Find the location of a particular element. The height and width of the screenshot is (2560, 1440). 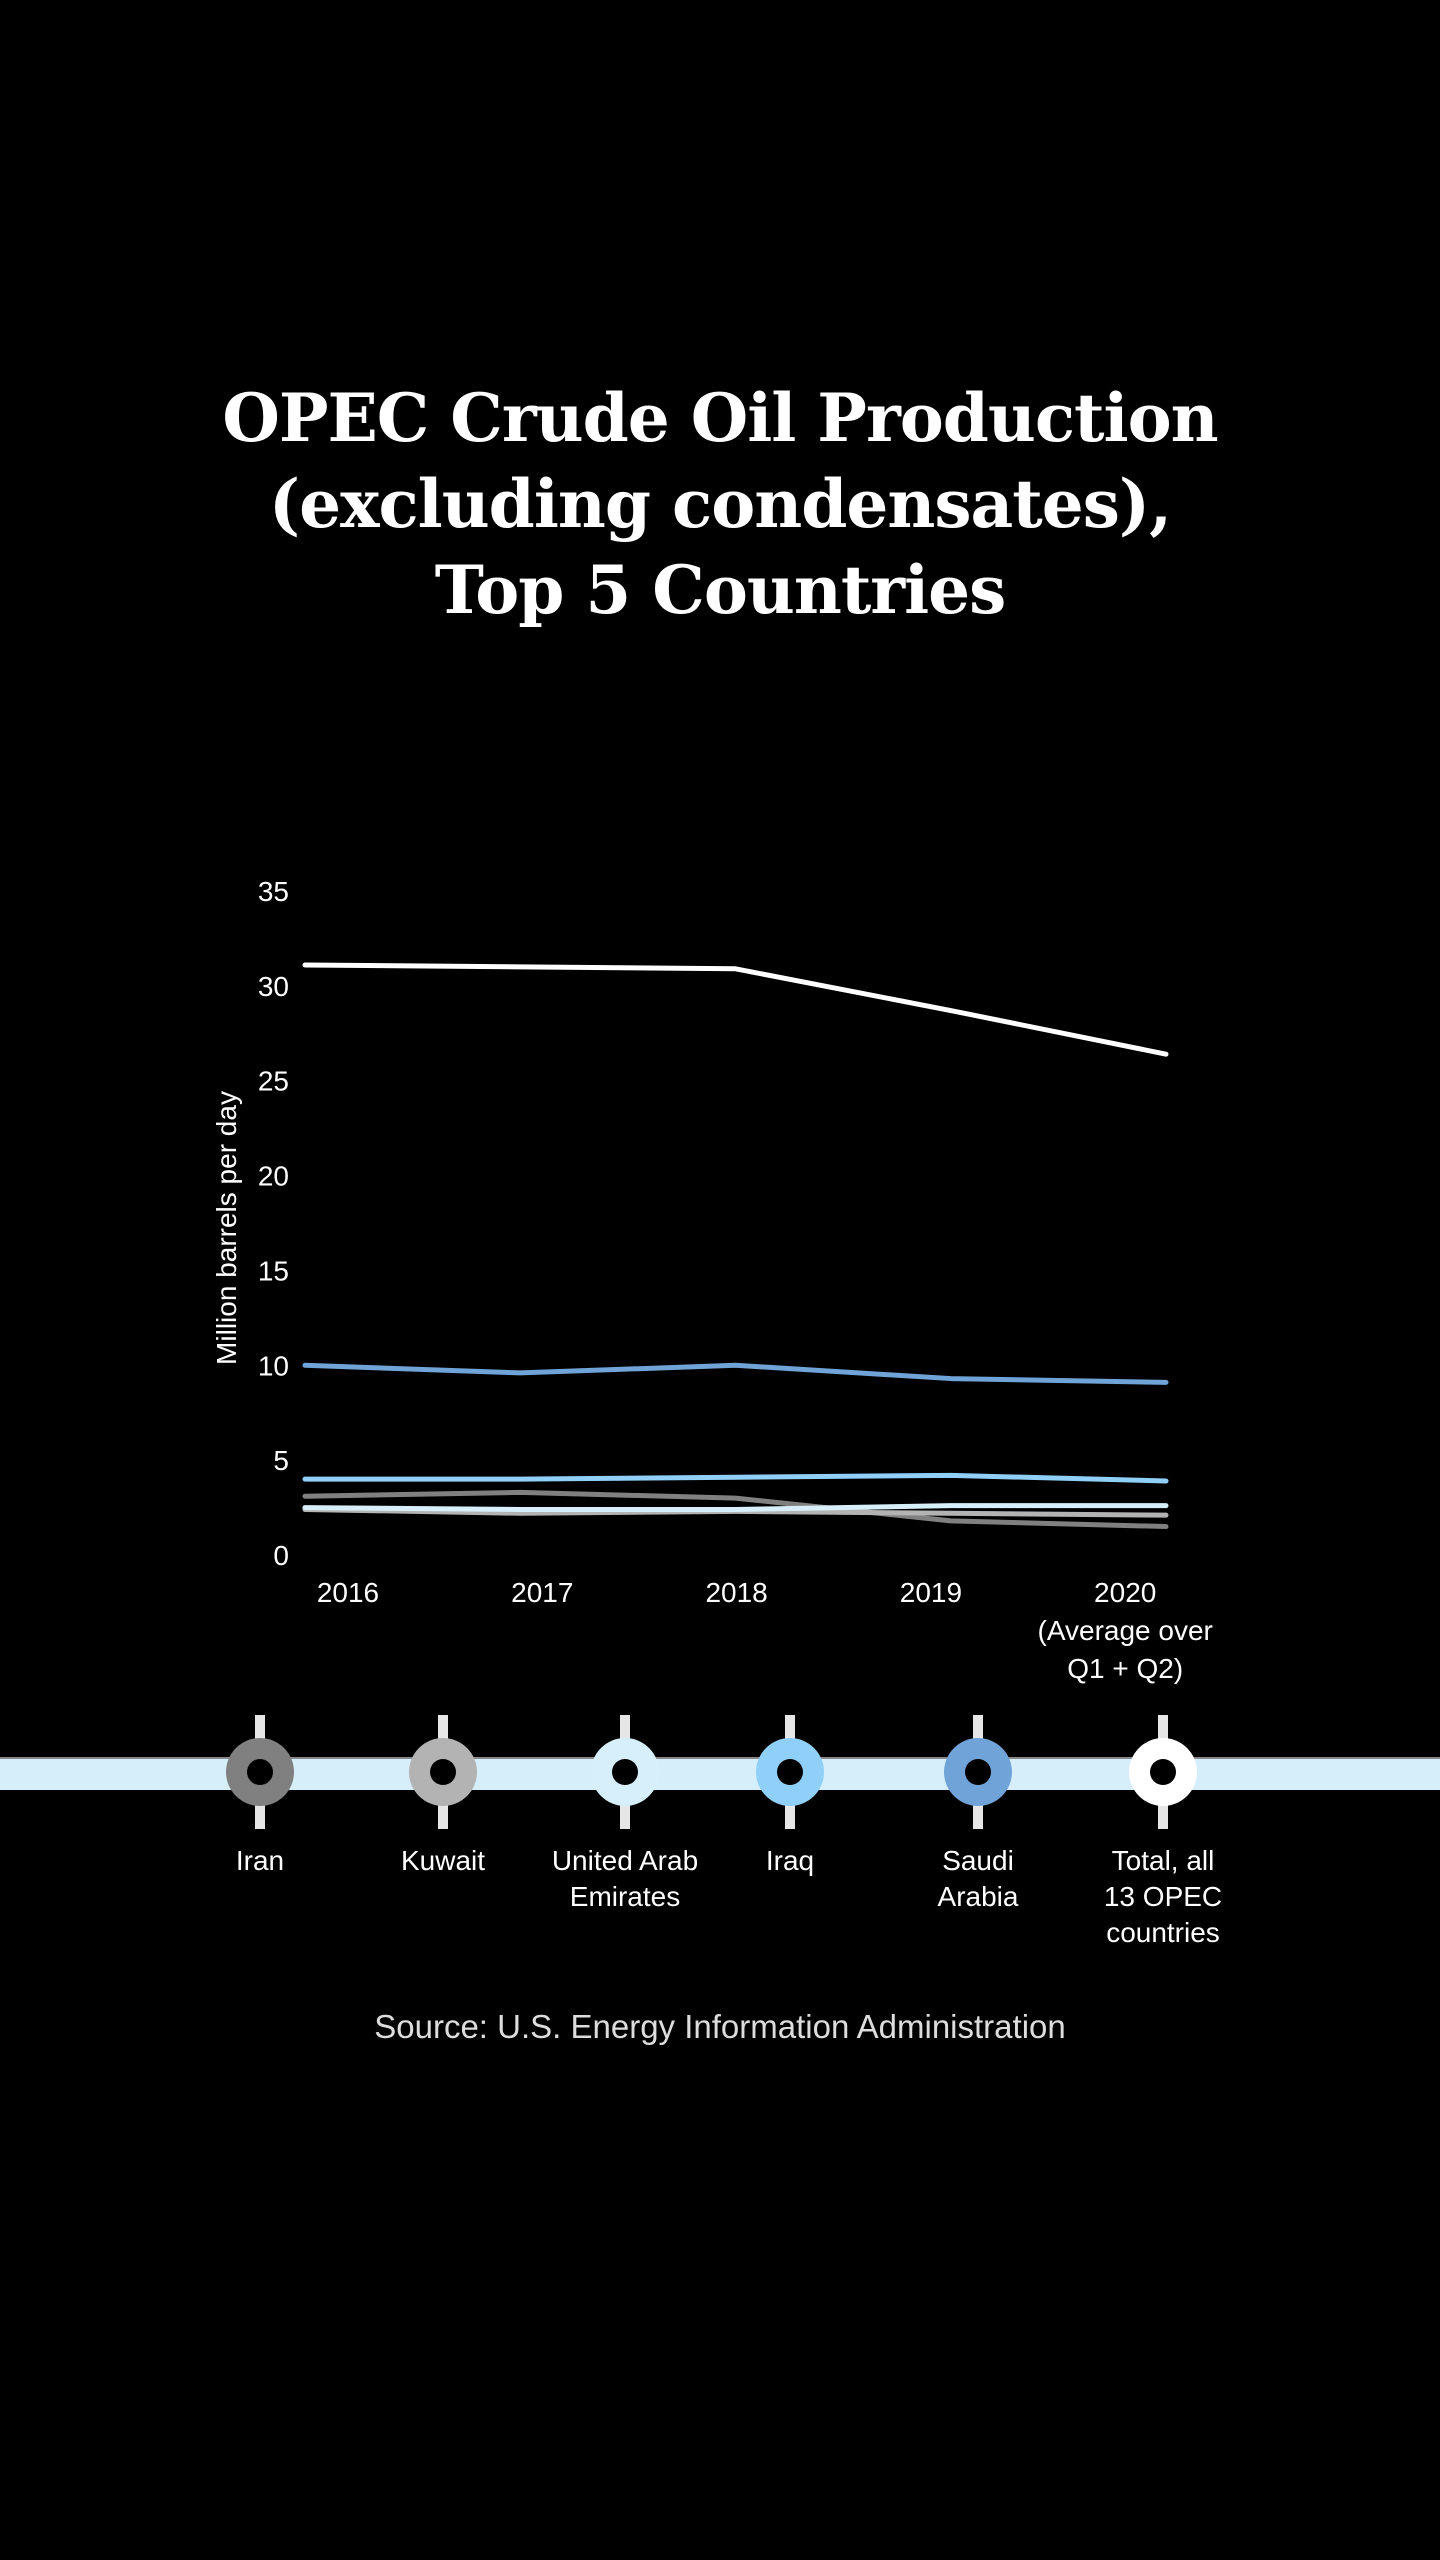

y-tick-label: 25 is located at coordinates (273, 1081).